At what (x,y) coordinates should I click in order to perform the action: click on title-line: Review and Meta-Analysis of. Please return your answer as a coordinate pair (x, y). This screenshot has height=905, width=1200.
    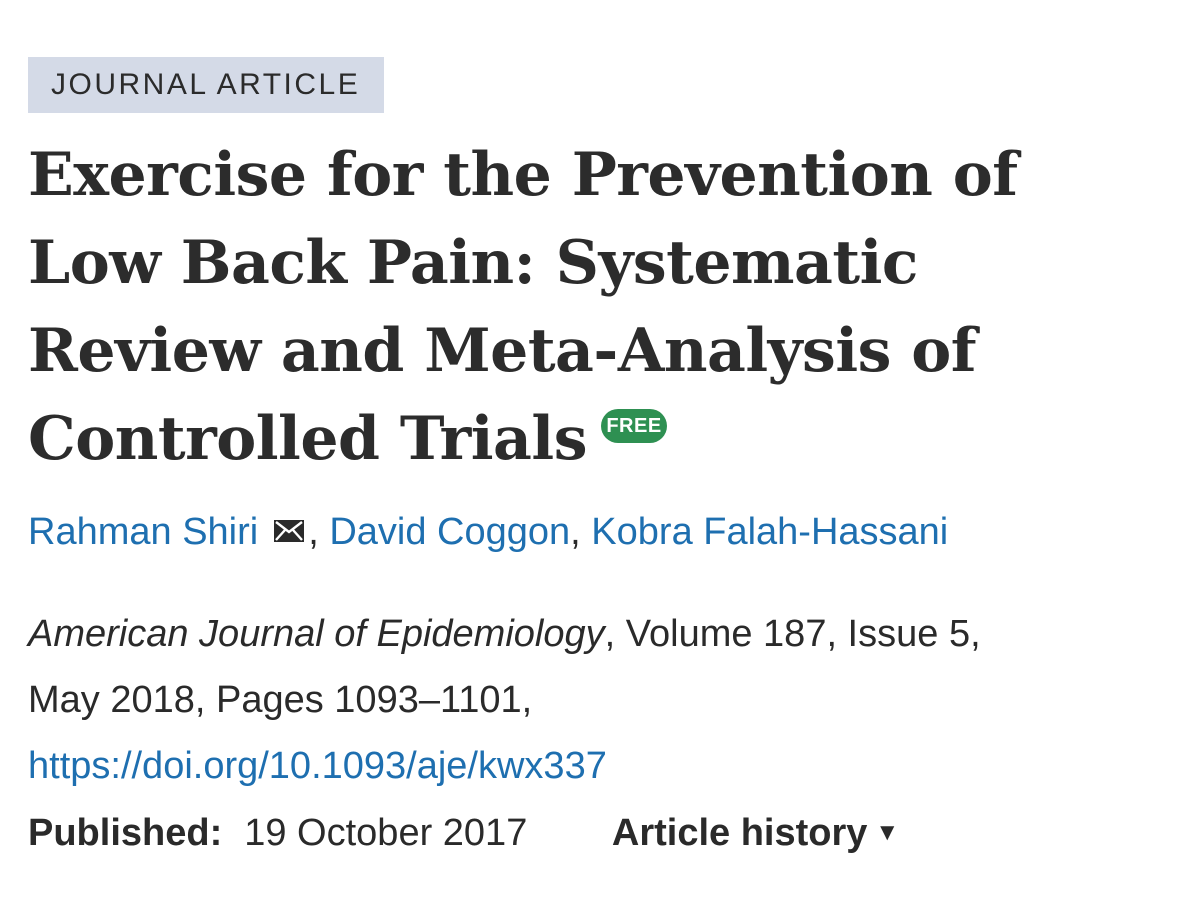
    Looking at the image, I should click on (502, 351).